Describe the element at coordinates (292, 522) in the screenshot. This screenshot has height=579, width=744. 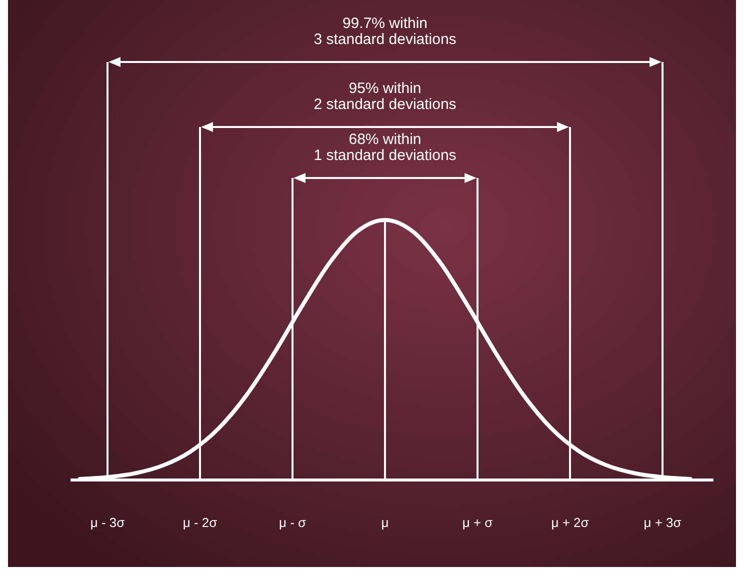
I see `x-tick-label: μ - σ` at that location.